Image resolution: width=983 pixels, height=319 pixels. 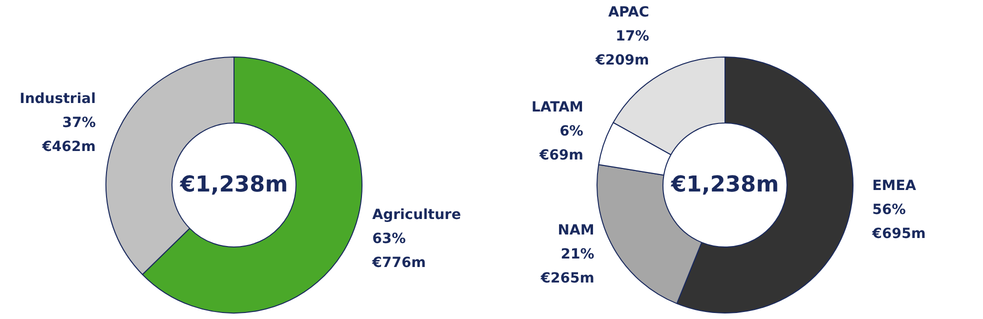 What do you see at coordinates (58, 98) in the screenshot?
I see `slice-label: Industrial` at bounding box center [58, 98].